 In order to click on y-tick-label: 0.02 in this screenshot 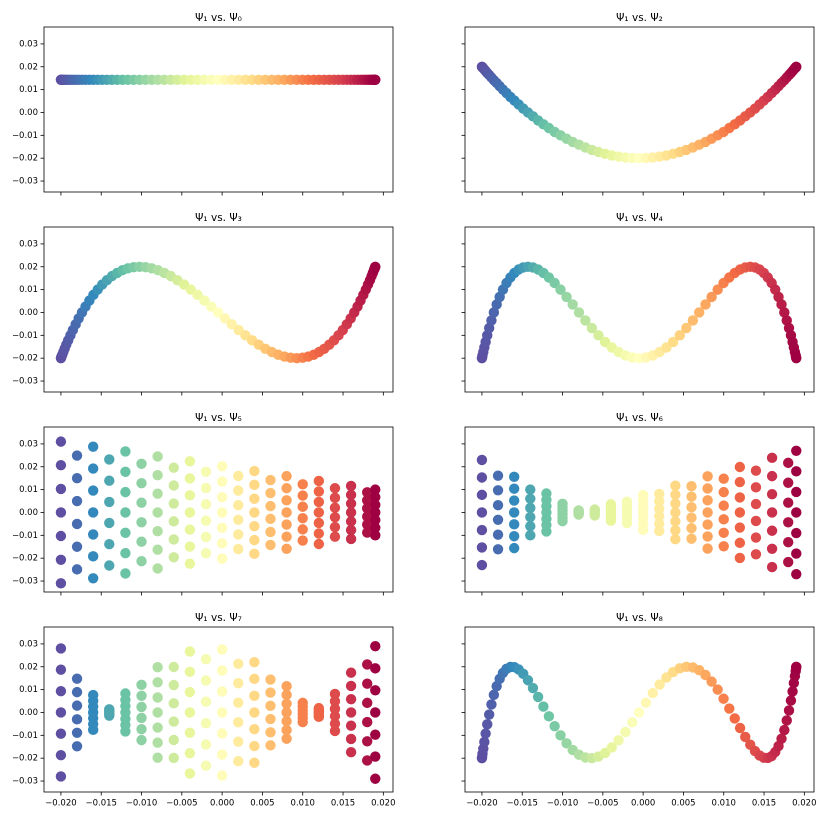, I will do `click(28, 467)`.